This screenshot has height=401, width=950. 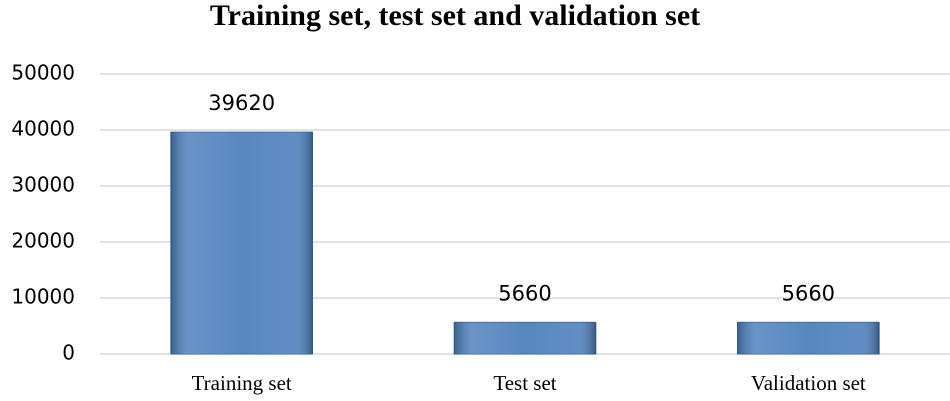 What do you see at coordinates (808, 383) in the screenshot?
I see `x-tick-label: Validation set` at bounding box center [808, 383].